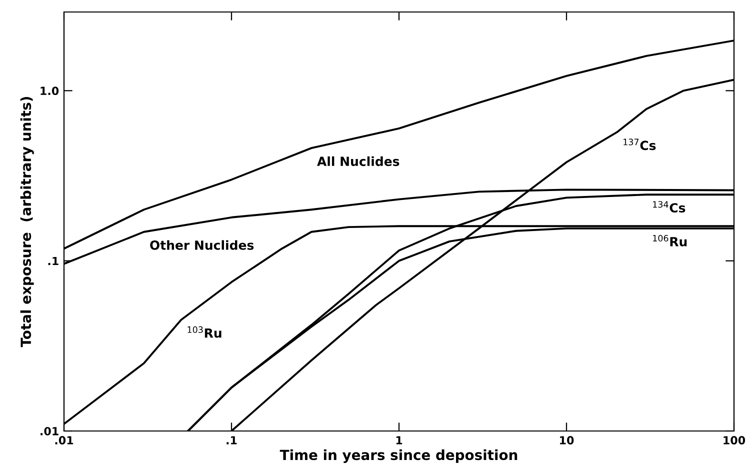 The width and height of the screenshot is (751, 472). I want to click on annotation: $^{103}$Ru, so click(205, 332).